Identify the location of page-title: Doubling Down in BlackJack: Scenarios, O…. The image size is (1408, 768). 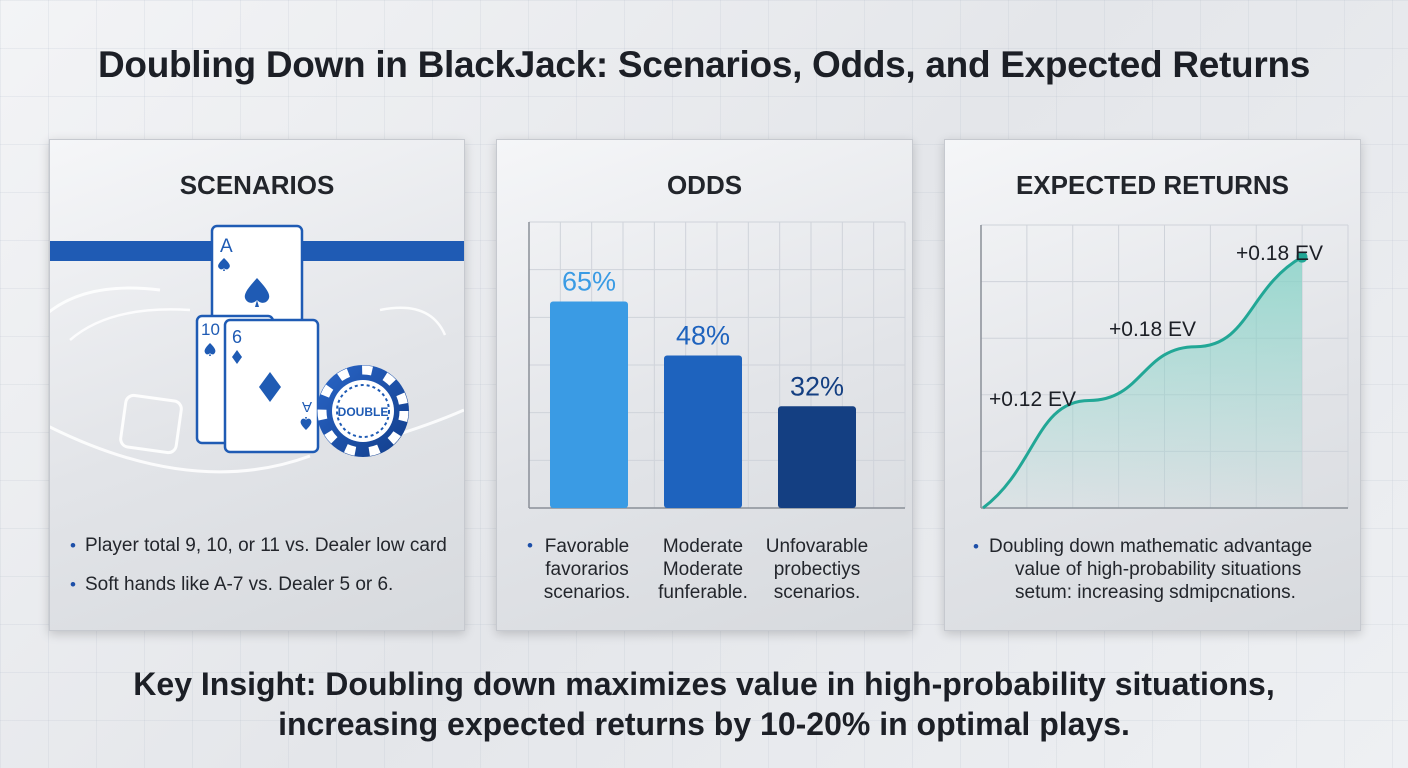
(704, 64).